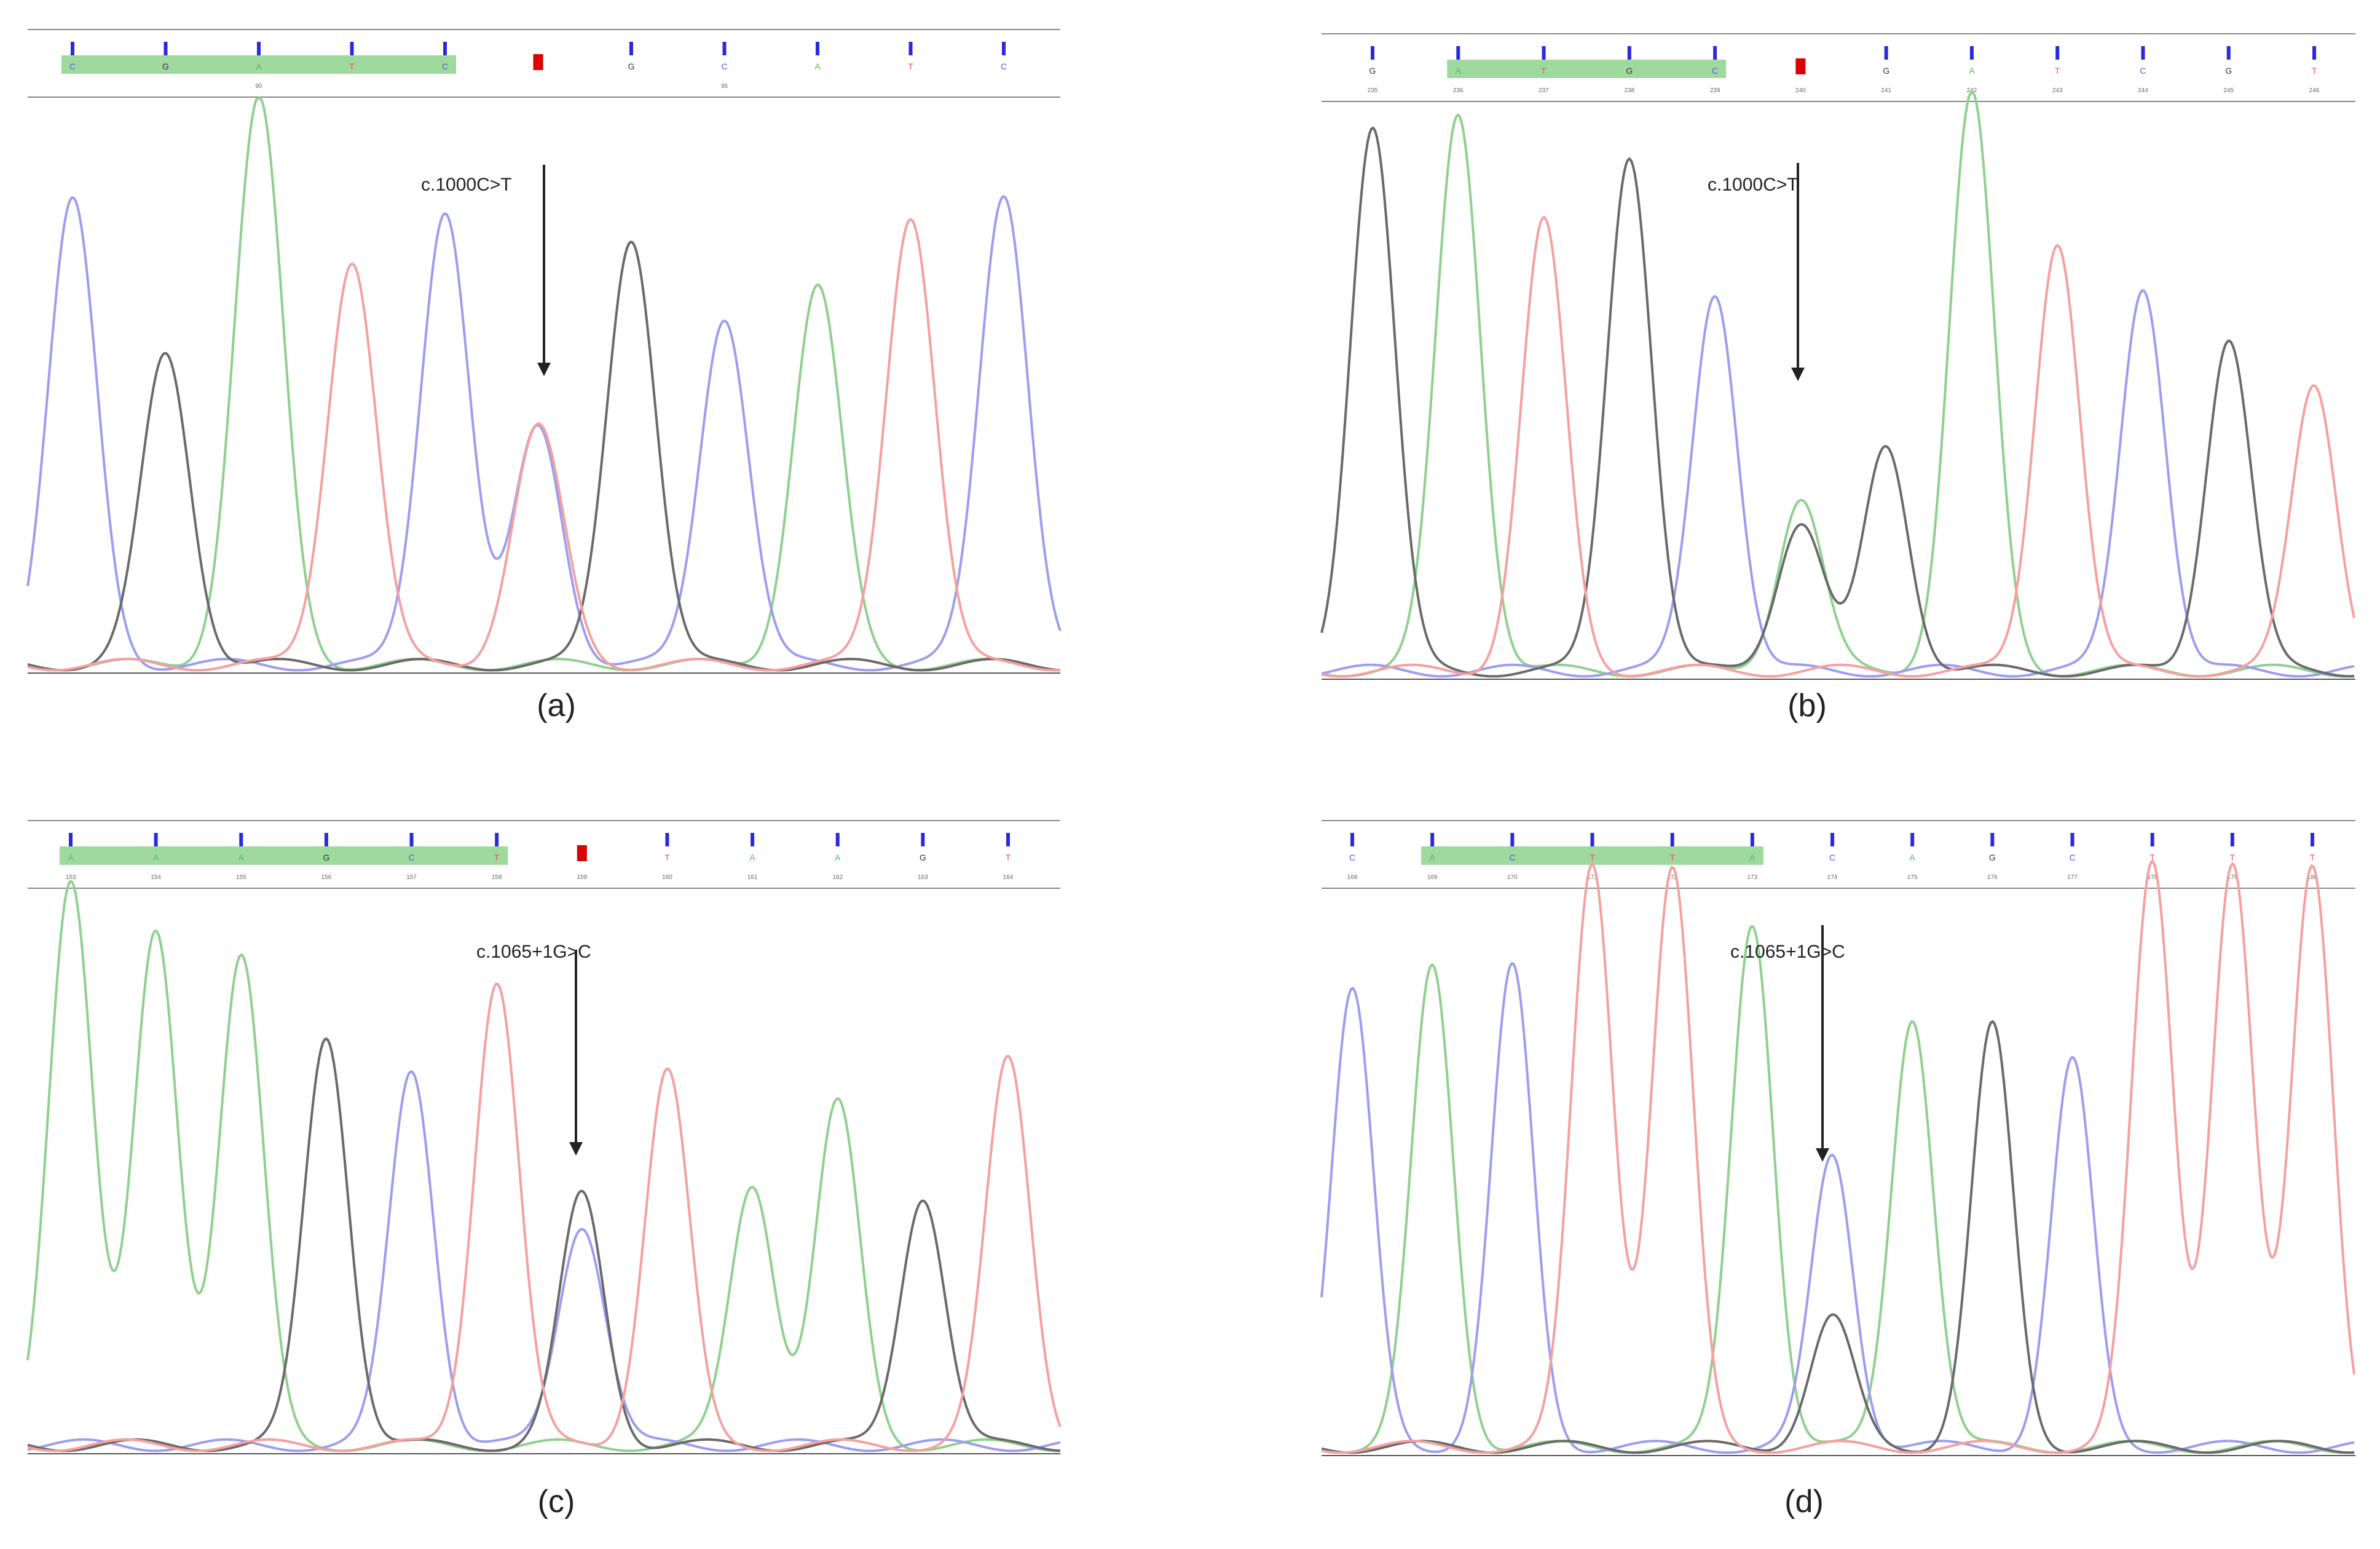  I want to click on position-label: 238, so click(1629, 90).